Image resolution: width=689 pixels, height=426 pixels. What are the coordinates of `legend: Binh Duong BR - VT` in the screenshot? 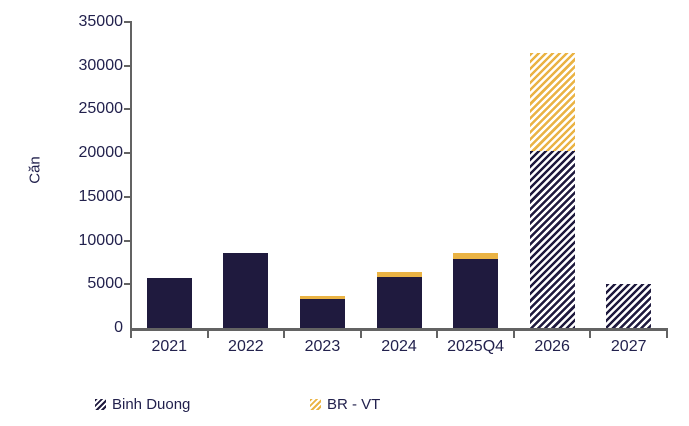 It's located at (344, 406).